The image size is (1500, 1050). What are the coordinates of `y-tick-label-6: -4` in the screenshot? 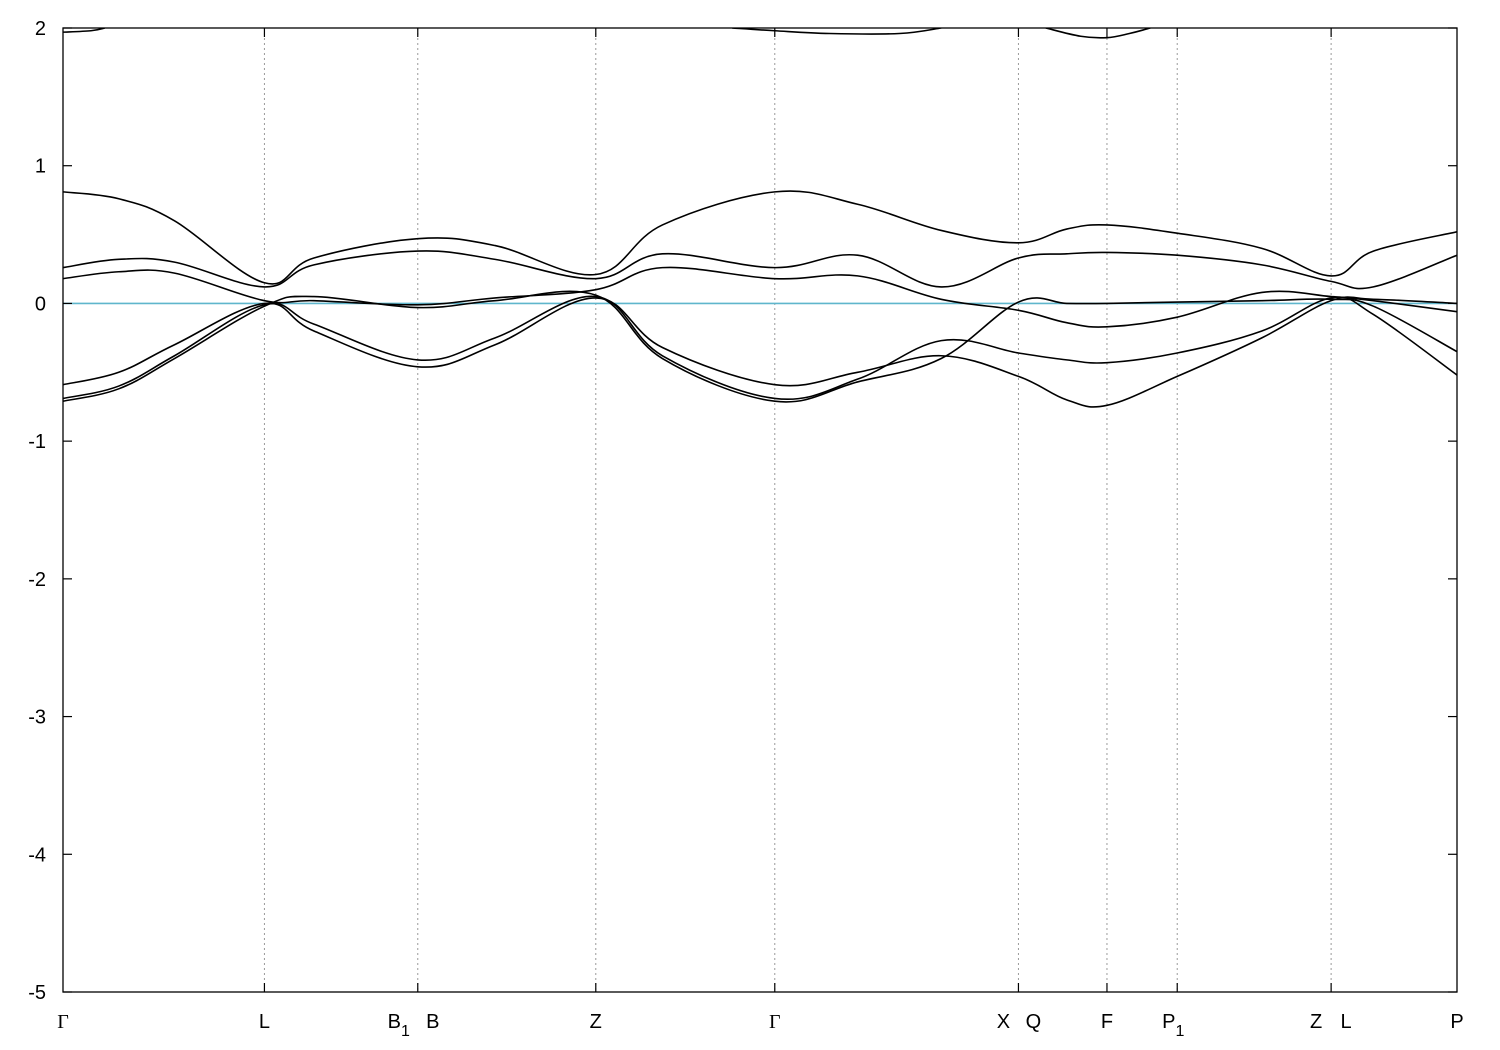 It's located at (37, 855).